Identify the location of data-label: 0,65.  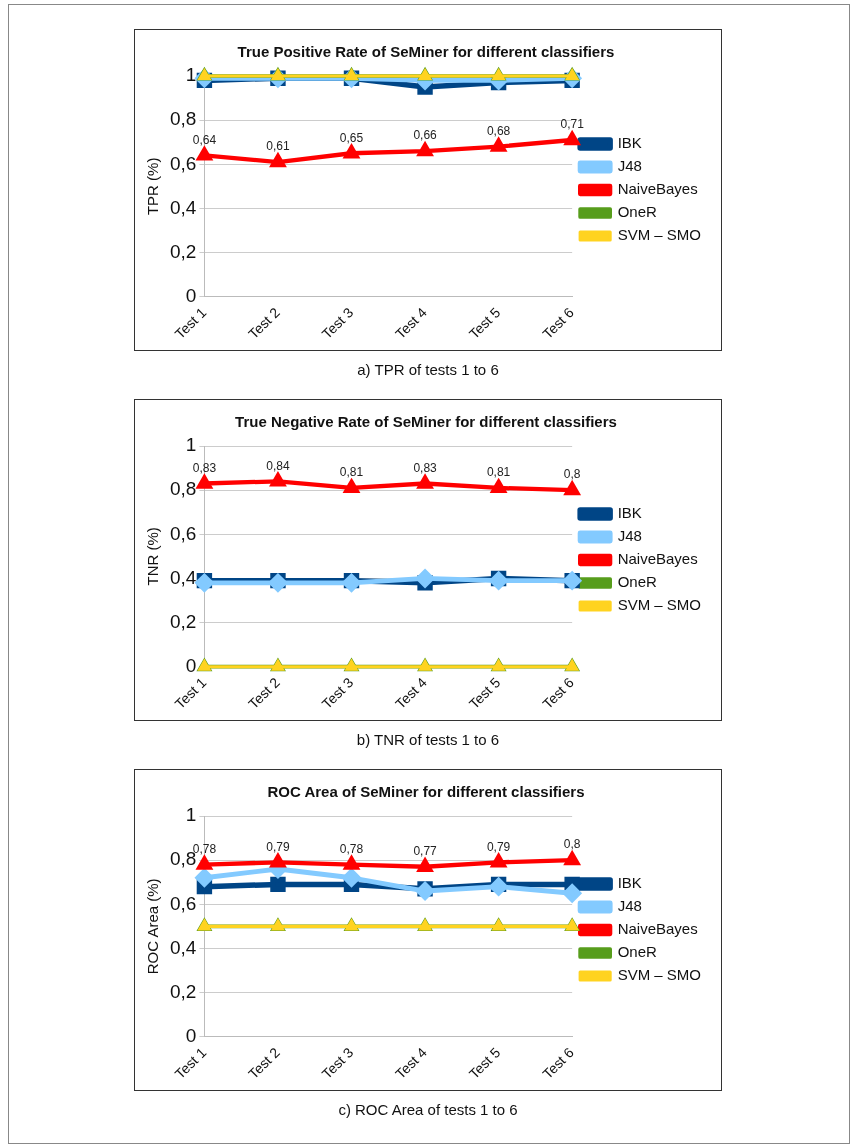
(351, 137).